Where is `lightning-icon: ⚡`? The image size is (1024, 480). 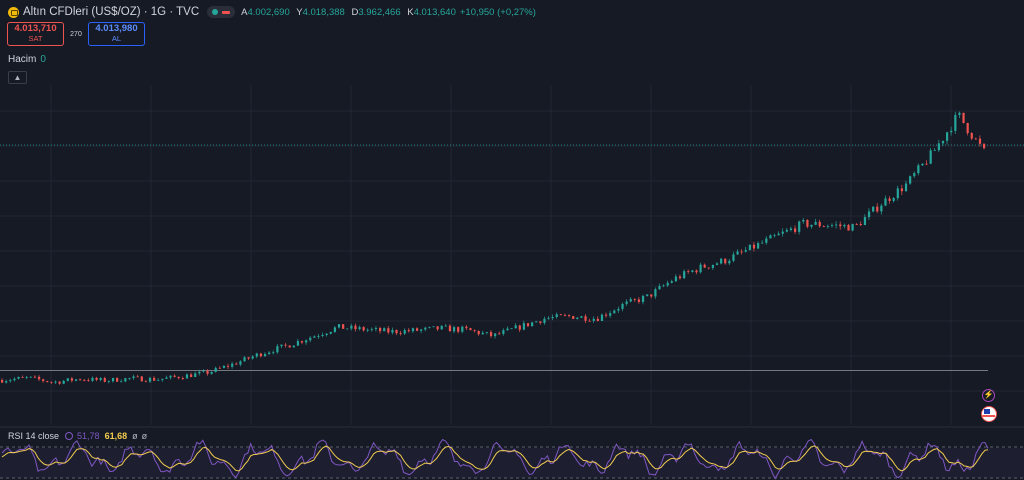 lightning-icon: ⚡ is located at coordinates (988, 395).